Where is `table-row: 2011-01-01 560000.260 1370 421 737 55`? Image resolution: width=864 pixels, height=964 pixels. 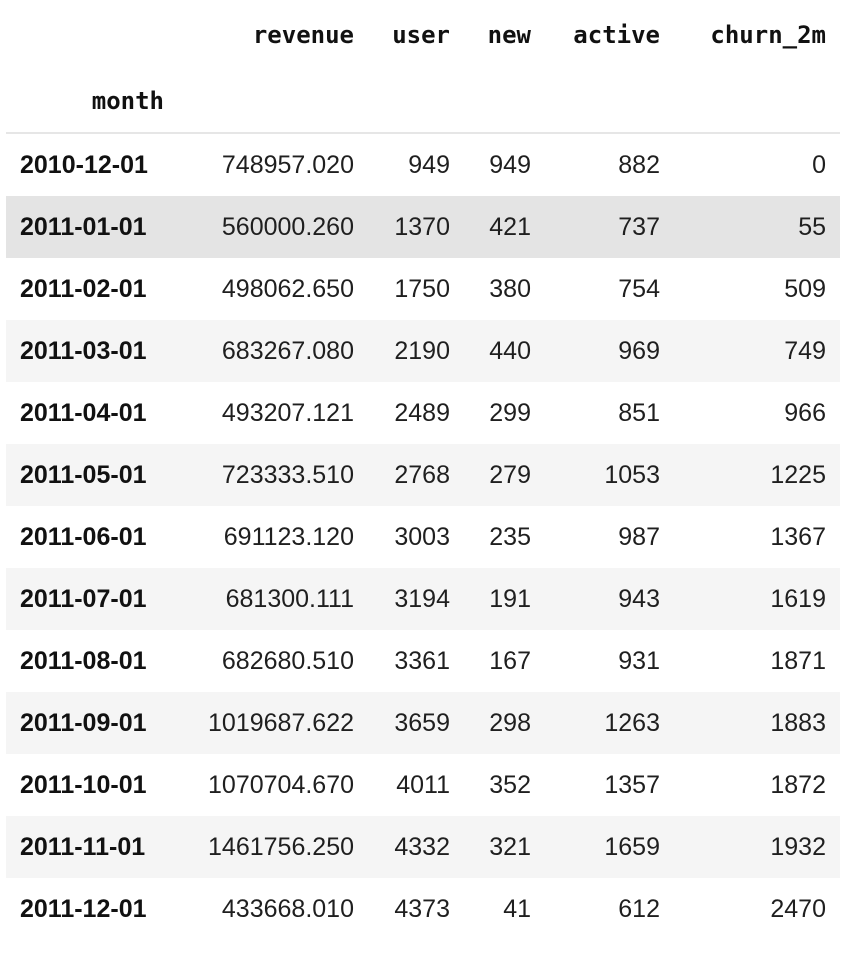
table-row: 2011-01-01 560000.260 1370 421 737 55 is located at coordinates (423, 227).